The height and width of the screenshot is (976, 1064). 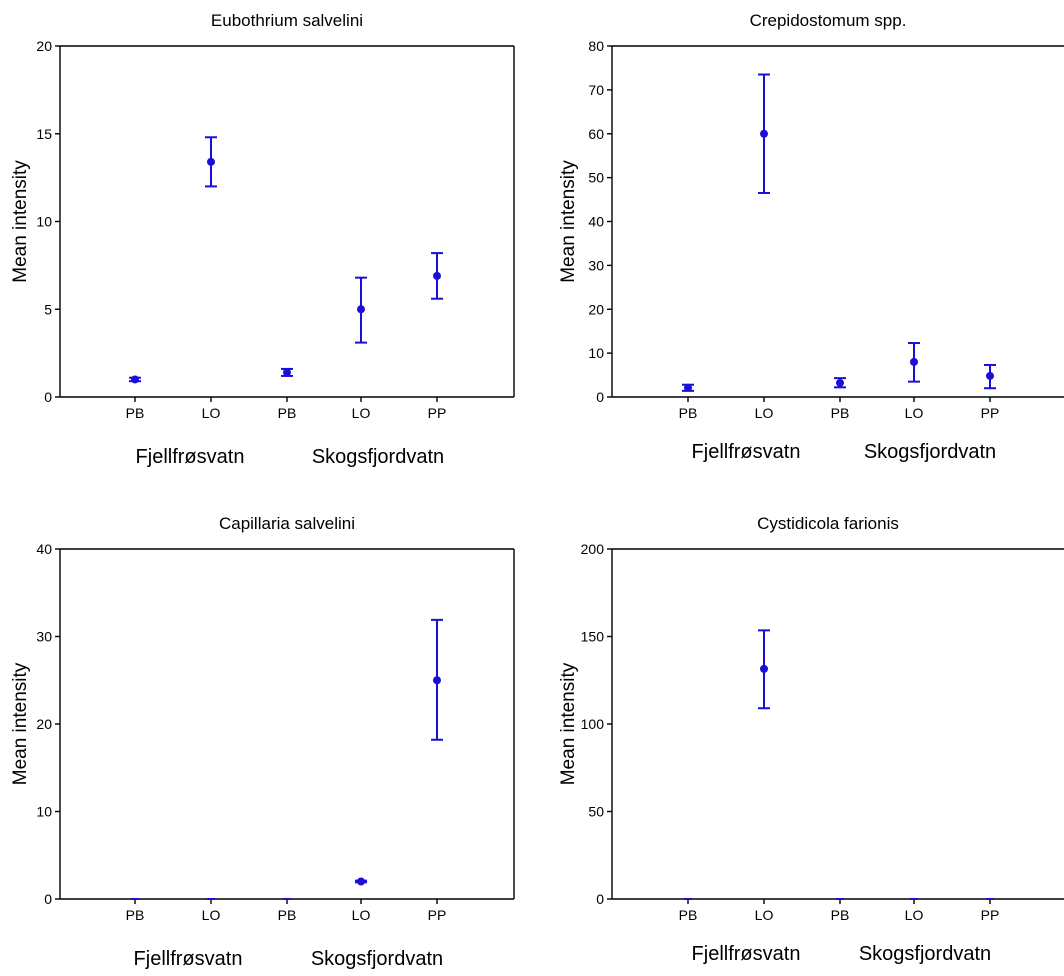 What do you see at coordinates (596, 46) in the screenshot?
I see `y-tick-label: 80` at bounding box center [596, 46].